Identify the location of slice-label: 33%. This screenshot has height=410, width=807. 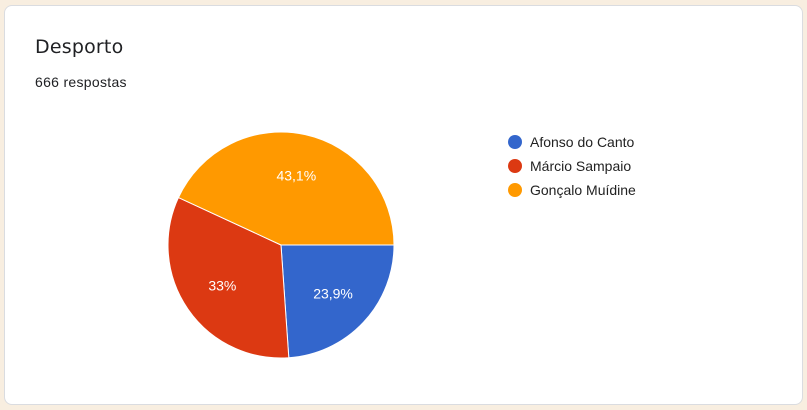
(222, 285).